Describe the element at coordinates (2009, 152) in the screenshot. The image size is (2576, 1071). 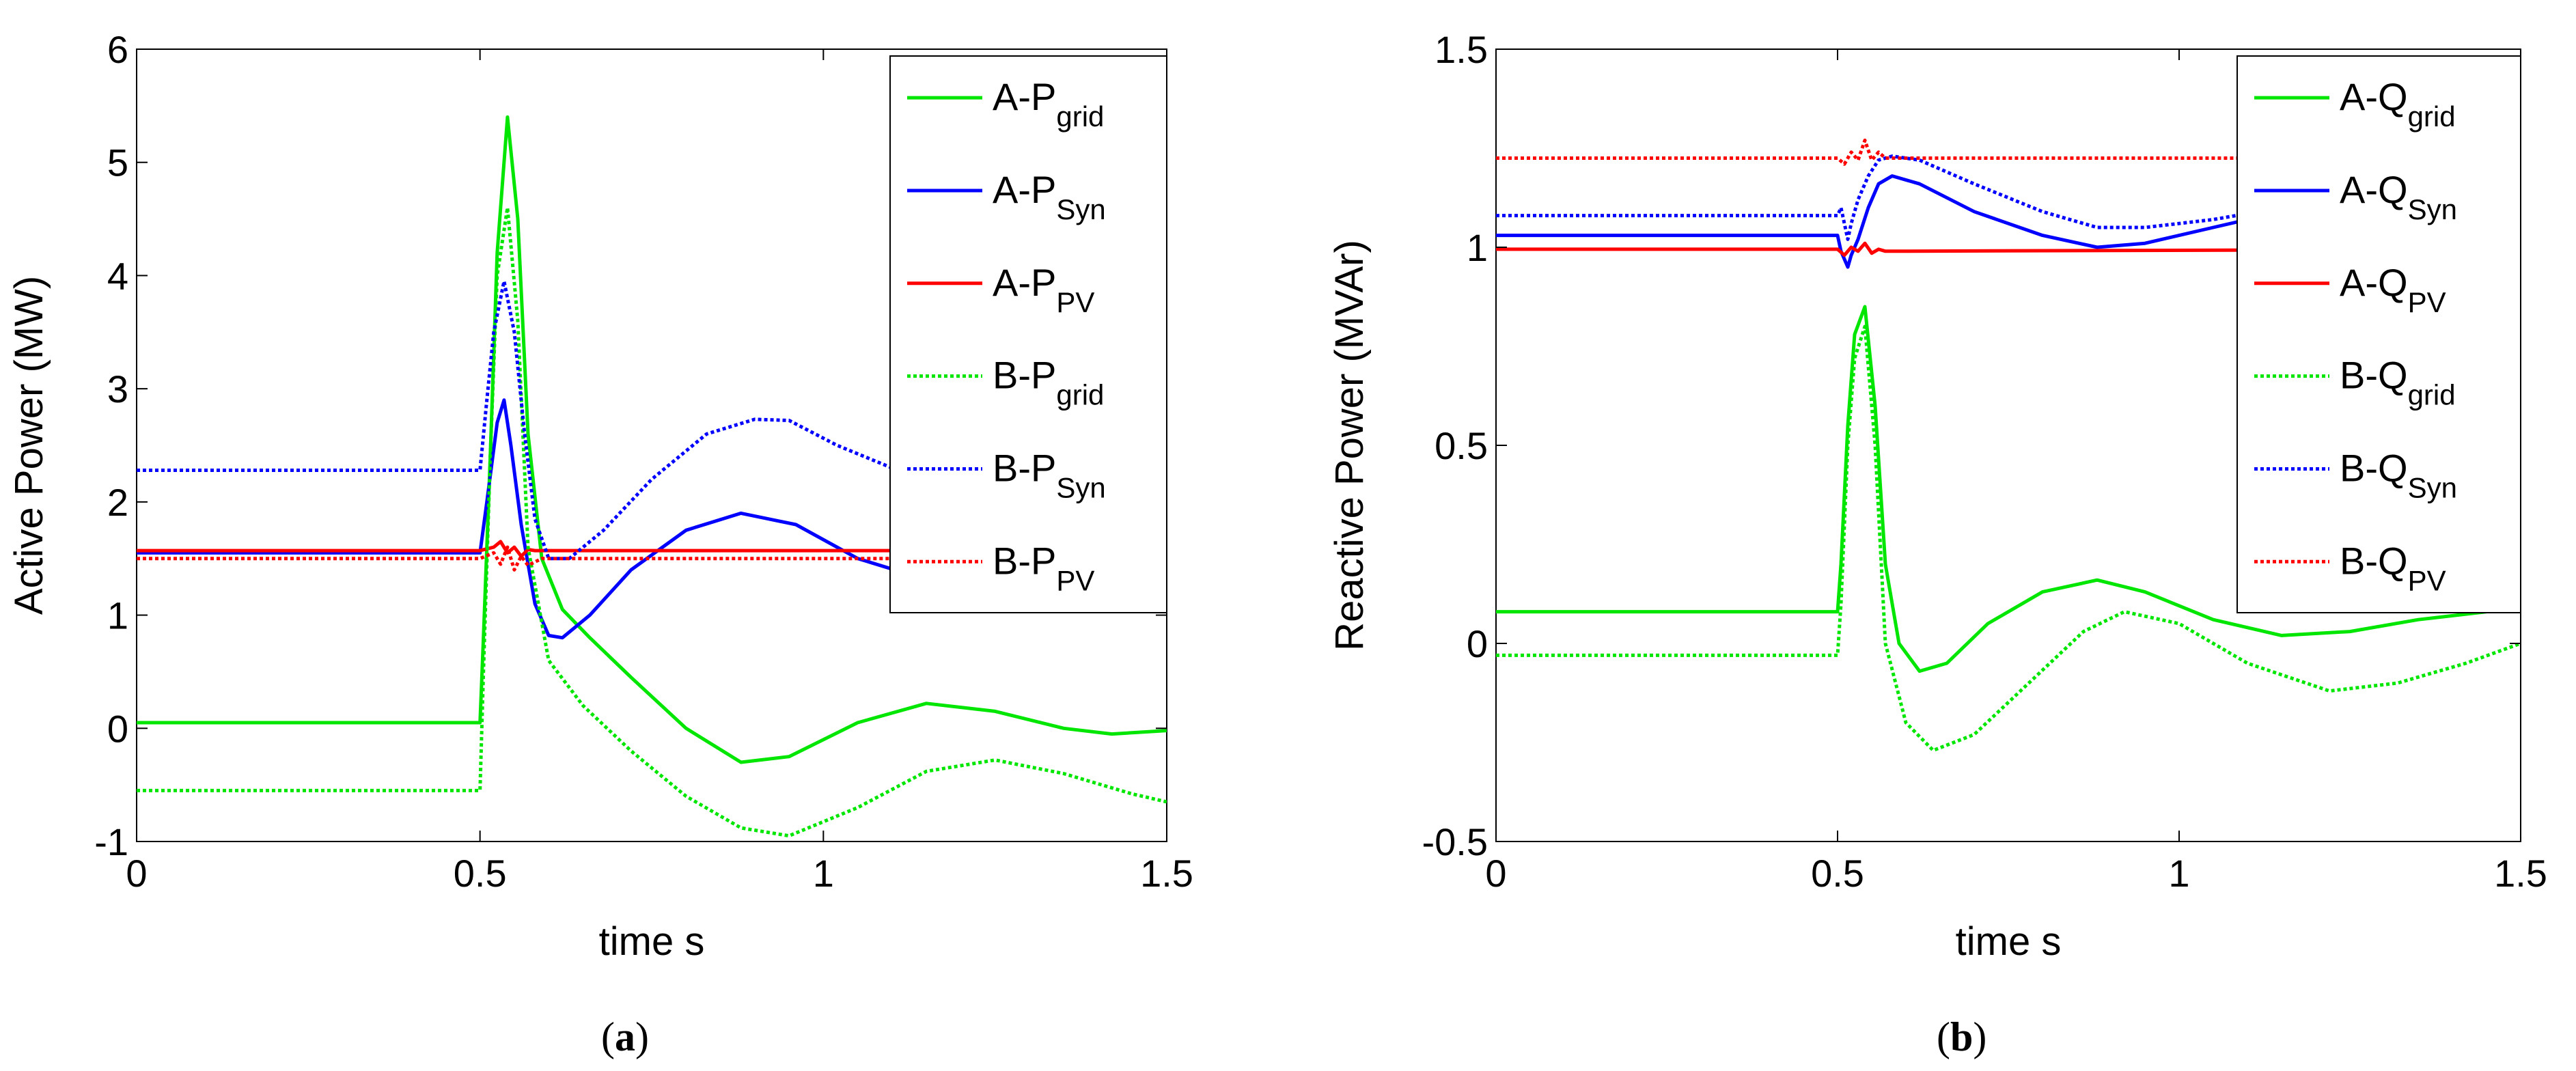
I see `series-line-b-q-pv` at that location.